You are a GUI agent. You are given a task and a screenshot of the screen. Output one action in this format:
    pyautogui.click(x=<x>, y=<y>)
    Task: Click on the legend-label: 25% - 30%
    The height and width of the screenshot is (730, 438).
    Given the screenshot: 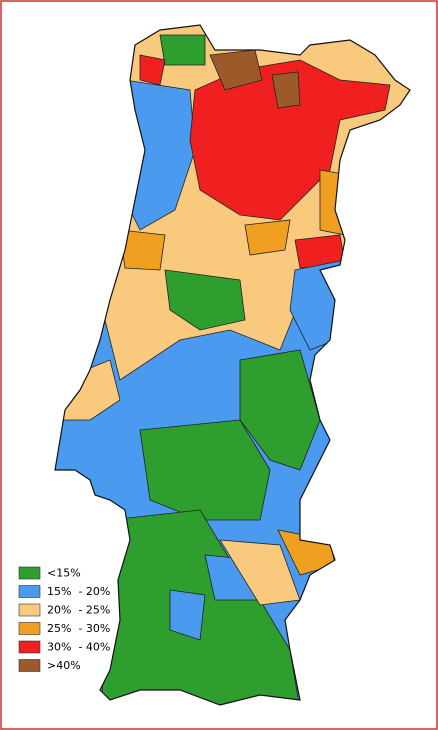 What is the action you would take?
    pyautogui.click(x=78, y=628)
    